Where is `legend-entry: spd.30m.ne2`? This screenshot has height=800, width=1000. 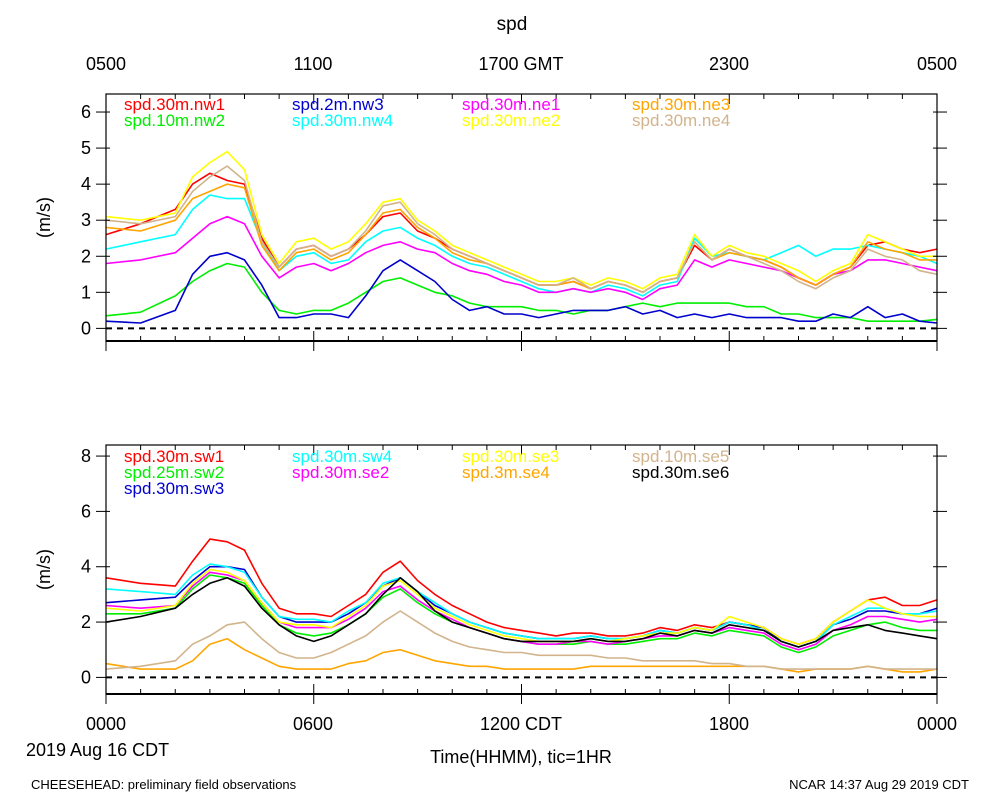
legend-entry: spd.30m.ne2 is located at coordinates (511, 120).